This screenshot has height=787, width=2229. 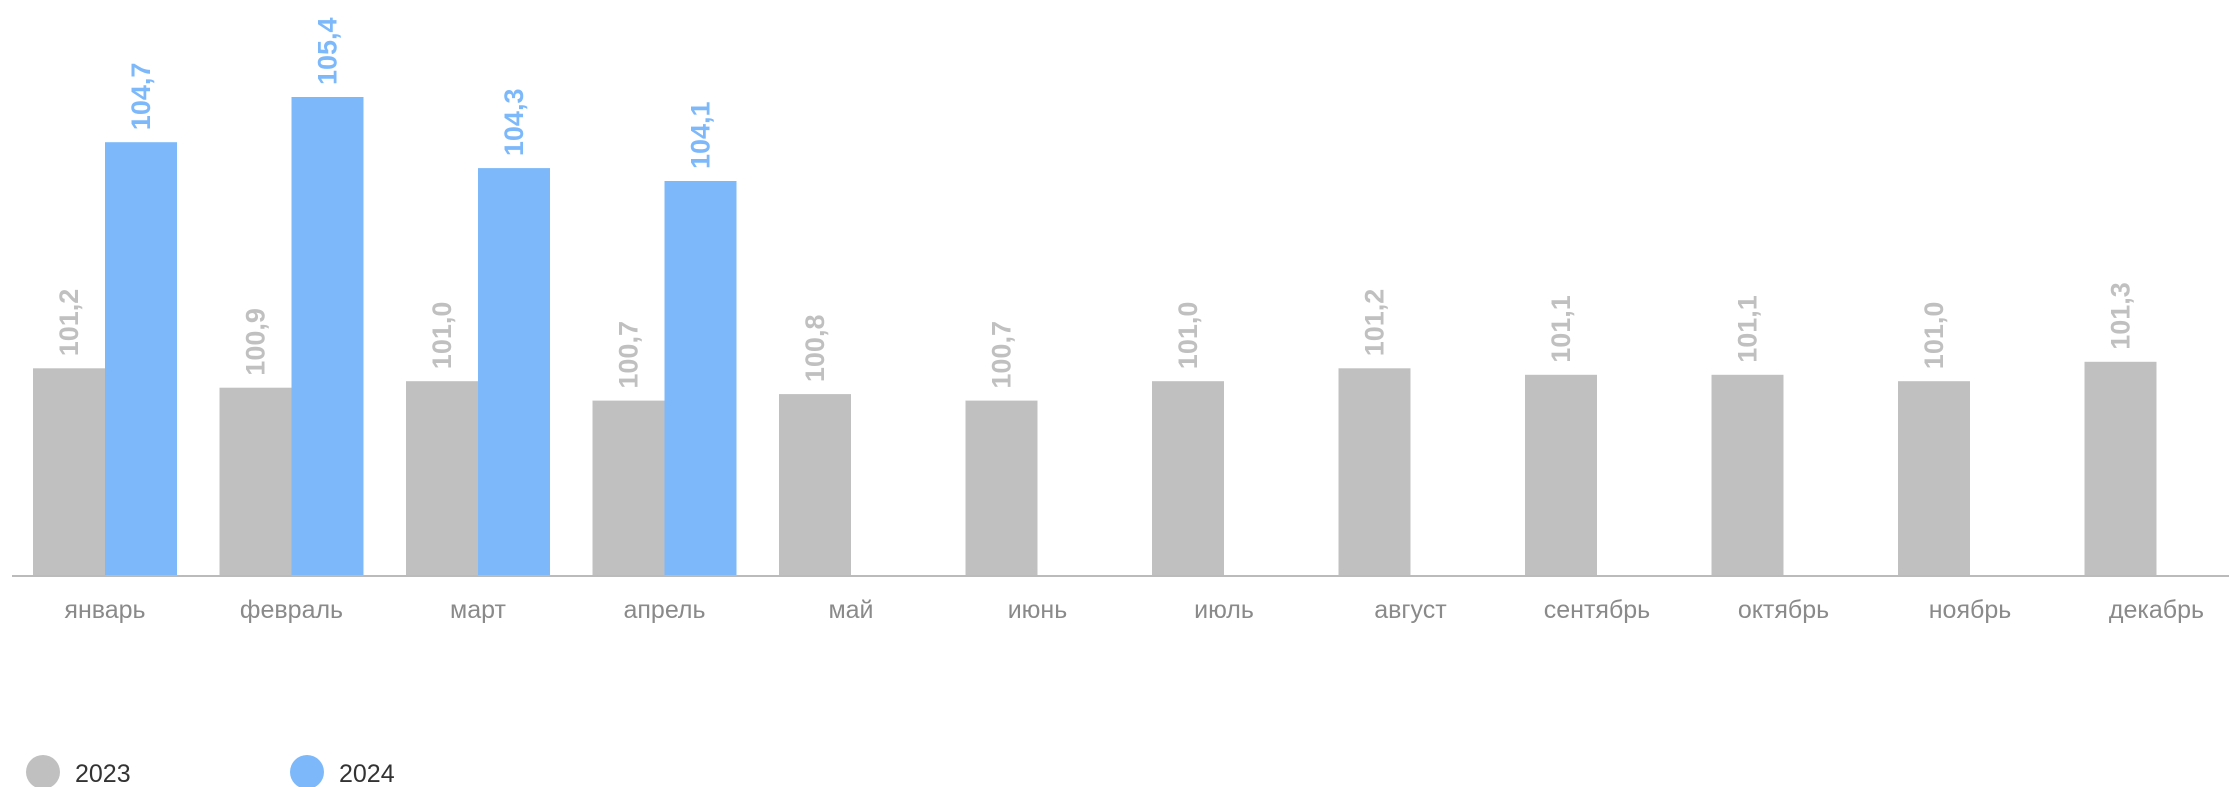 What do you see at coordinates (1374, 471) in the screenshot?
I see `bar-2023-август` at bounding box center [1374, 471].